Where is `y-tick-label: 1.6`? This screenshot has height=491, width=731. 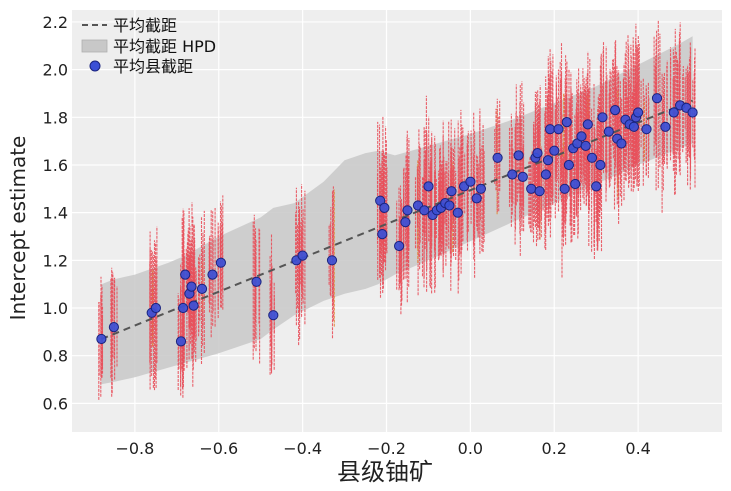 y-tick-label: 1.6 is located at coordinates (55, 165).